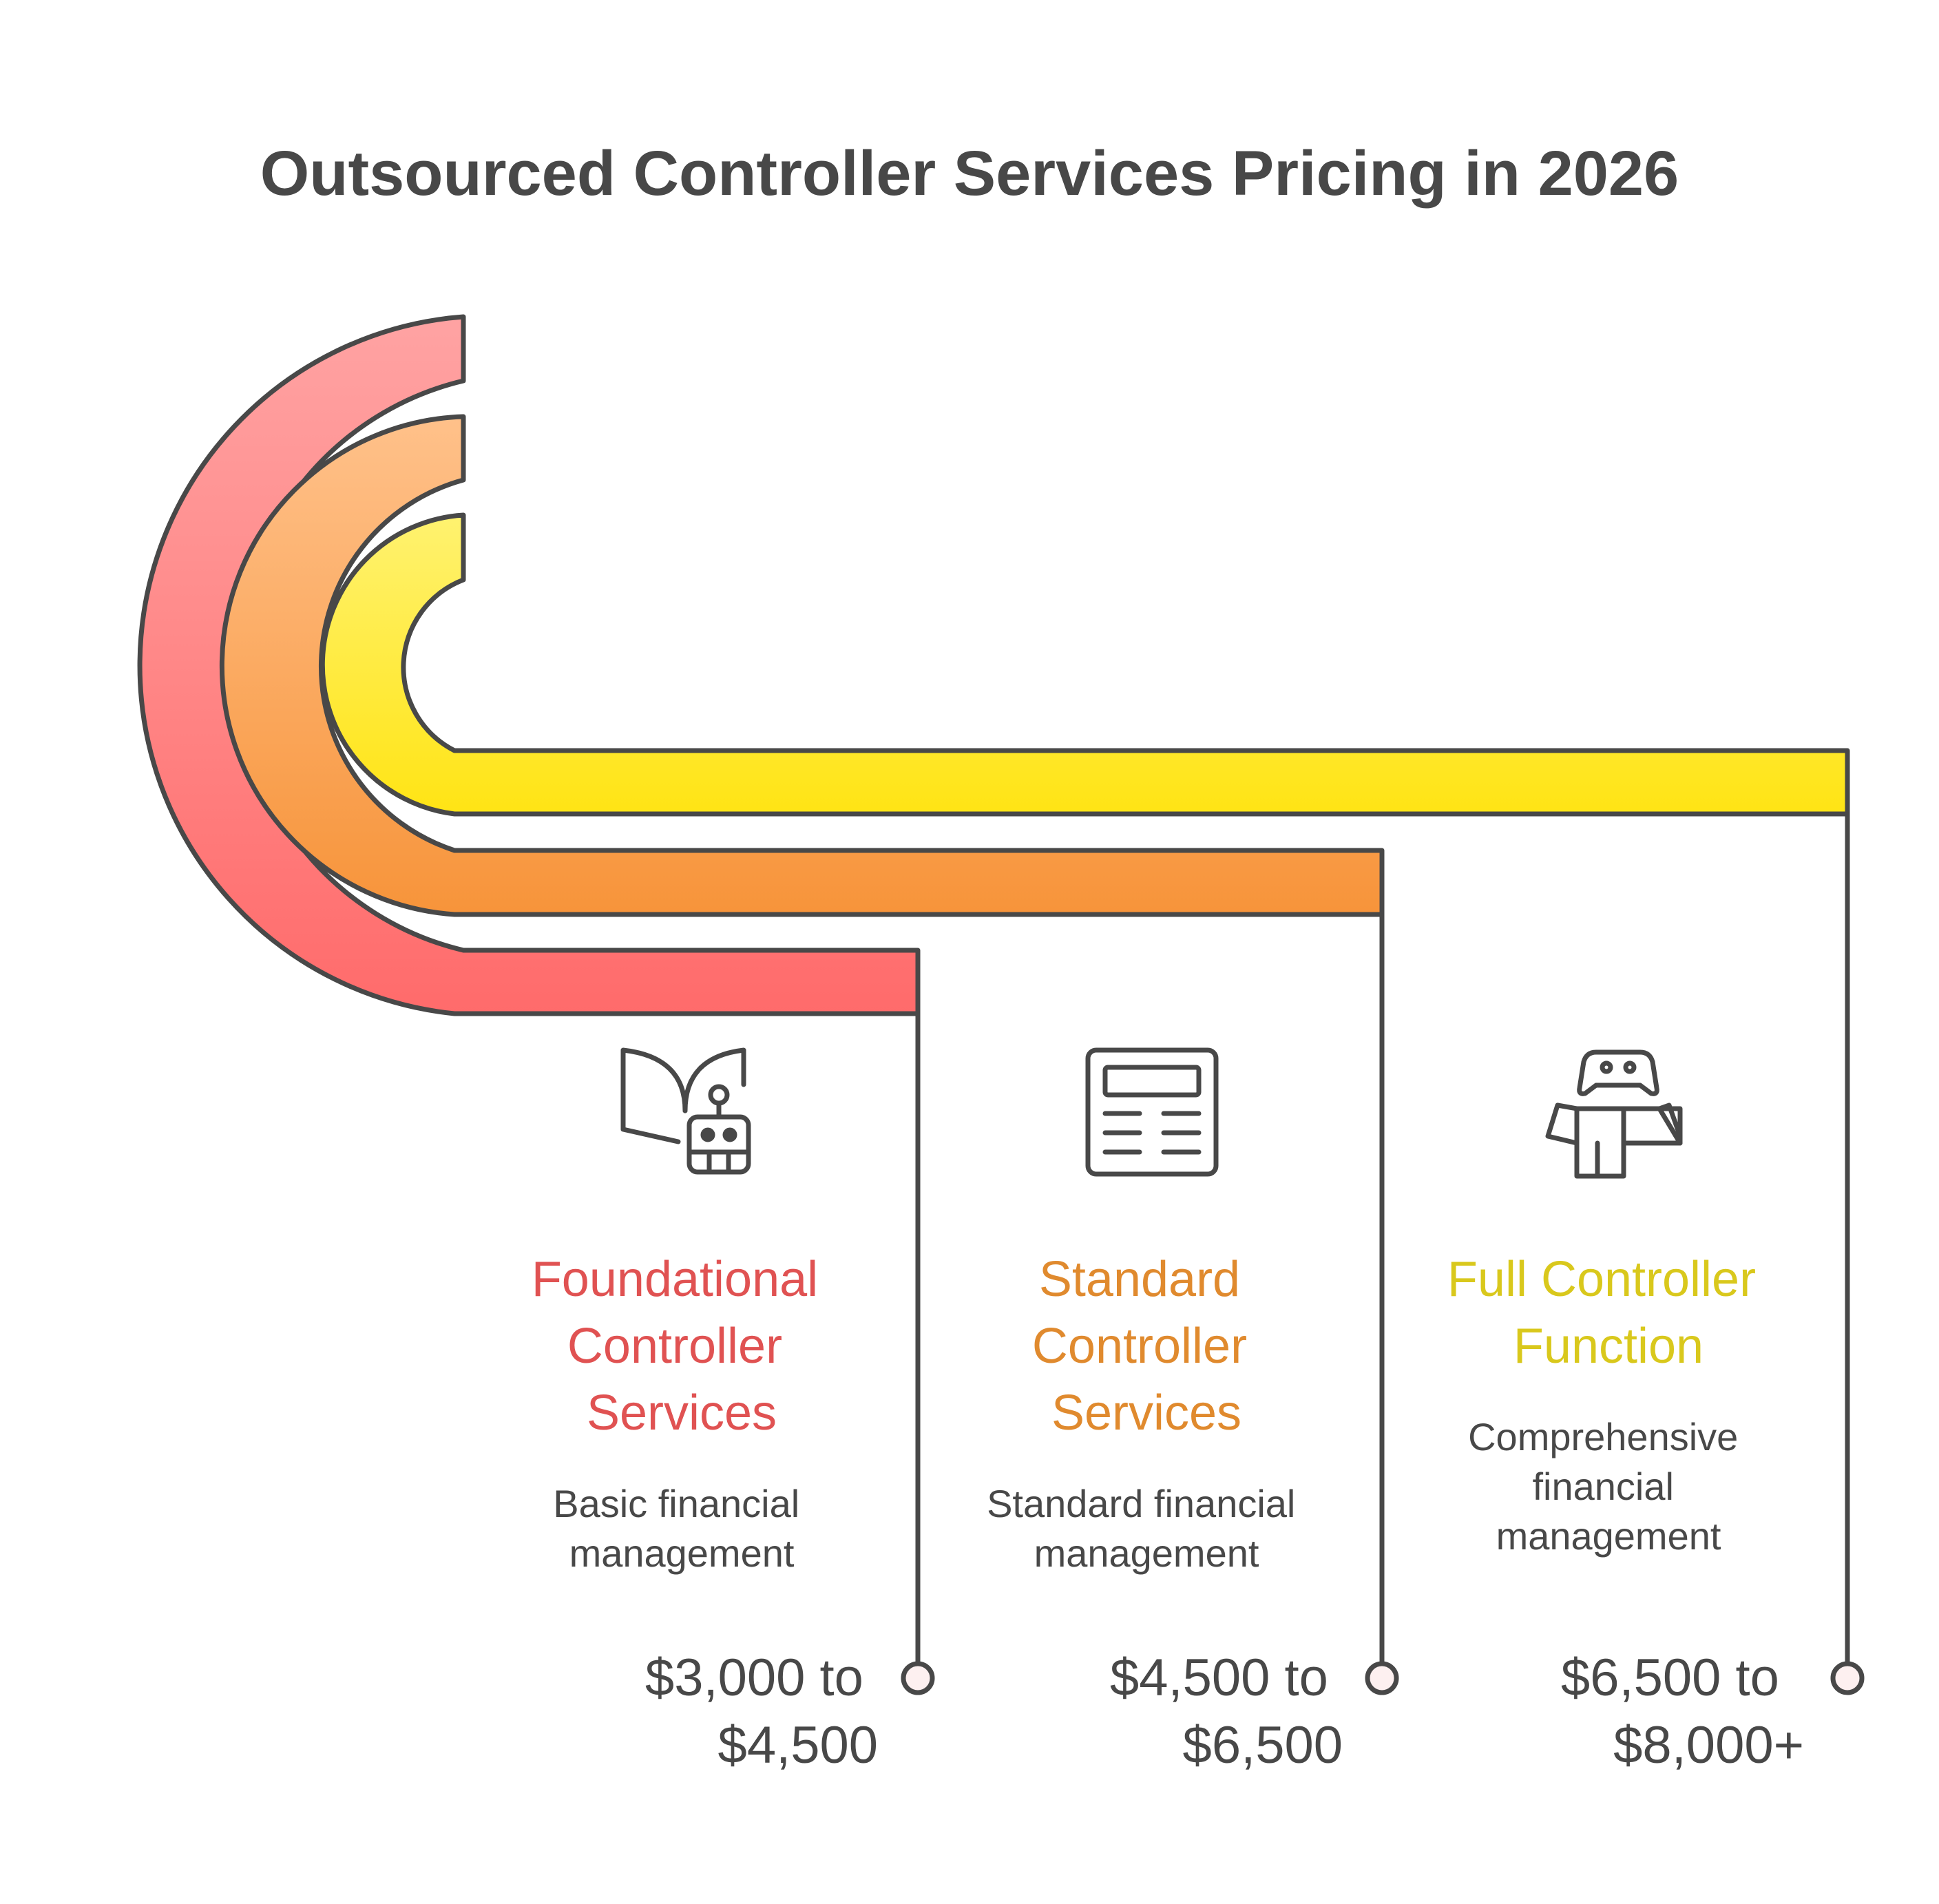  Describe the element at coordinates (682, 1346) in the screenshot. I see `tier-title: Foundational Controller Services` at that location.